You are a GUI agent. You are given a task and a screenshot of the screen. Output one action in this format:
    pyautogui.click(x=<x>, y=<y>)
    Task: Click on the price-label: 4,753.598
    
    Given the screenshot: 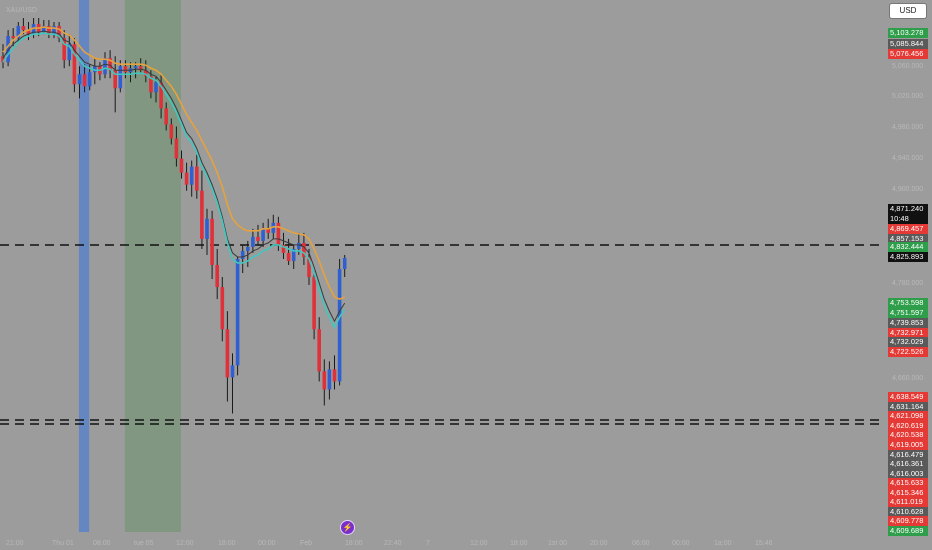 What is the action you would take?
    pyautogui.click(x=908, y=303)
    